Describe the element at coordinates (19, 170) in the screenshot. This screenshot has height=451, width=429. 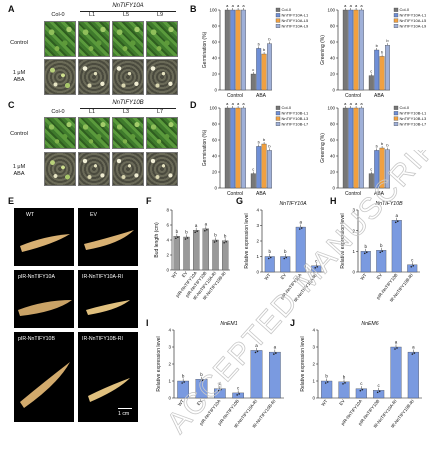
I see `panel-c-row-aba: 1 μM ABA` at that location.